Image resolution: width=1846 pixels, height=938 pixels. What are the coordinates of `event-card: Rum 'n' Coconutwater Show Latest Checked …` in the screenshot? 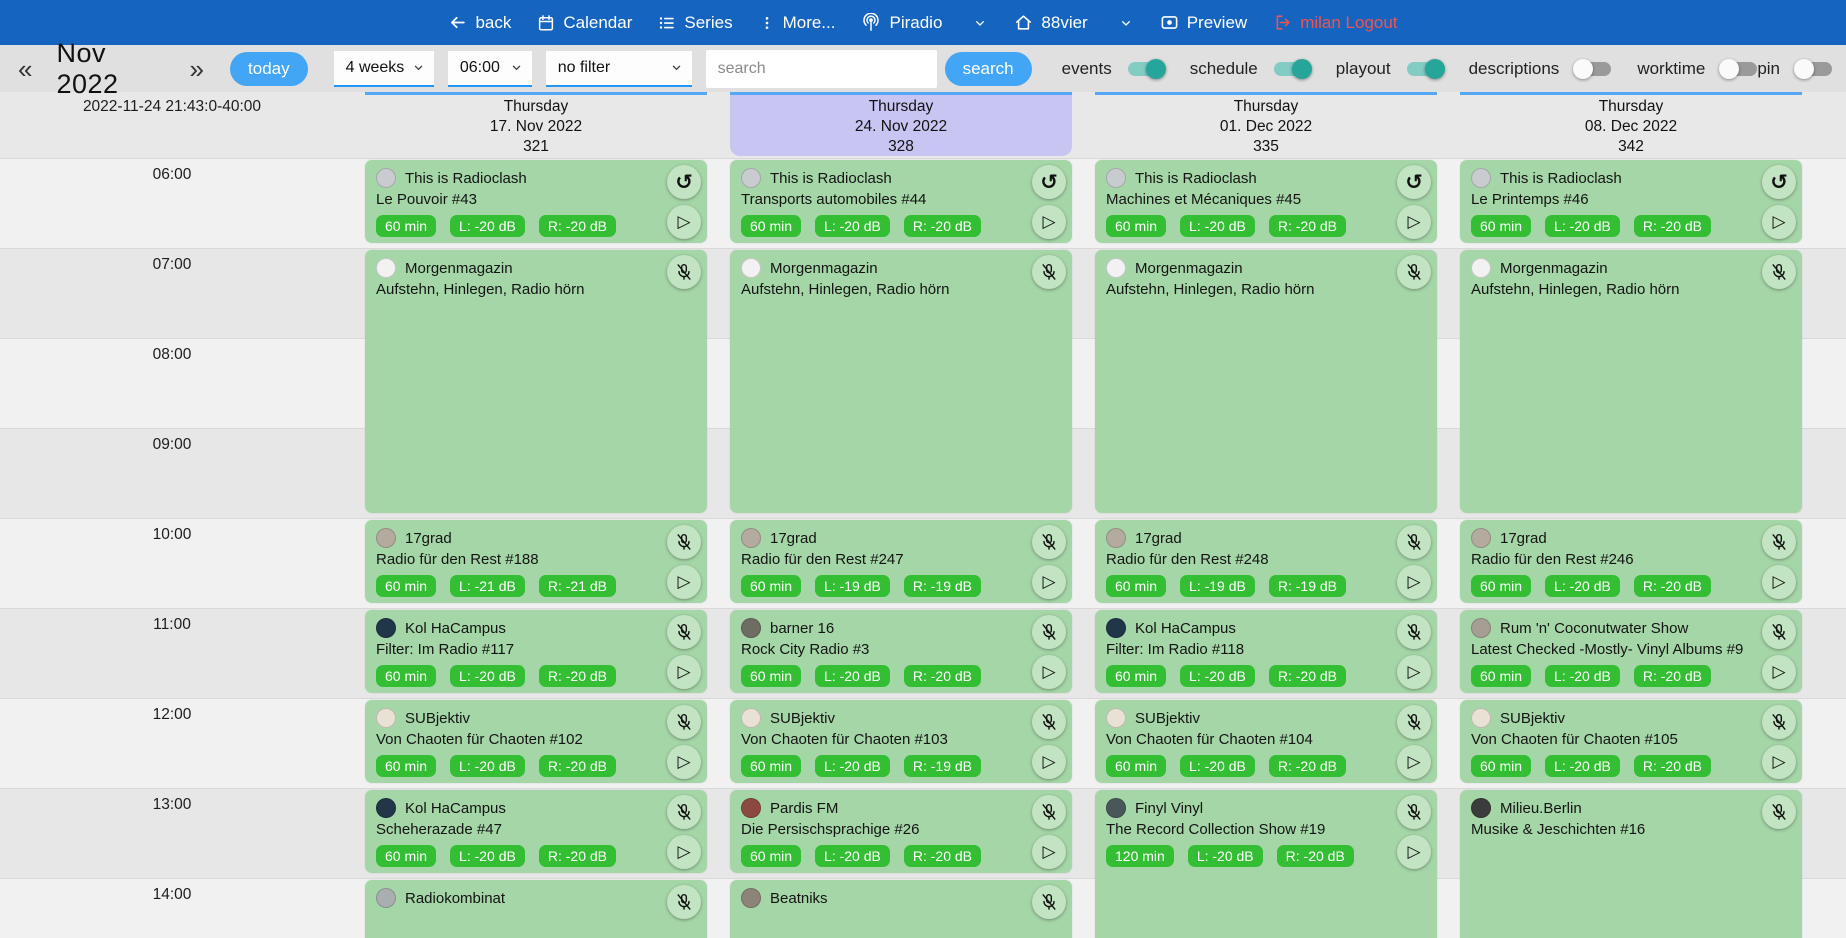 It's located at (1631, 651).